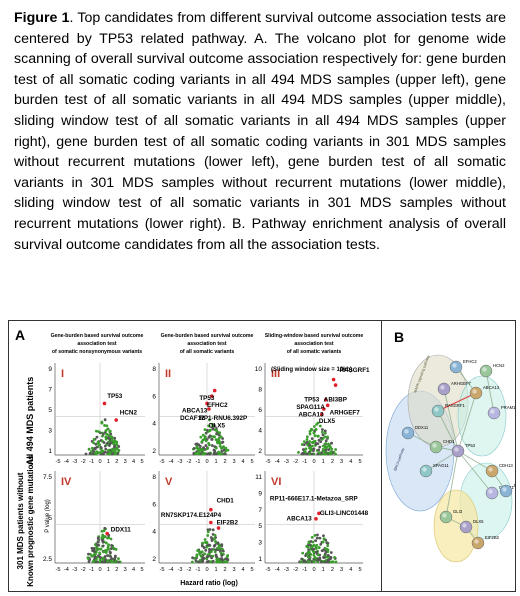  What do you see at coordinates (97, 336) in the screenshot?
I see `column-title-line: Gene-burden based survival outcome` at bounding box center [97, 336].